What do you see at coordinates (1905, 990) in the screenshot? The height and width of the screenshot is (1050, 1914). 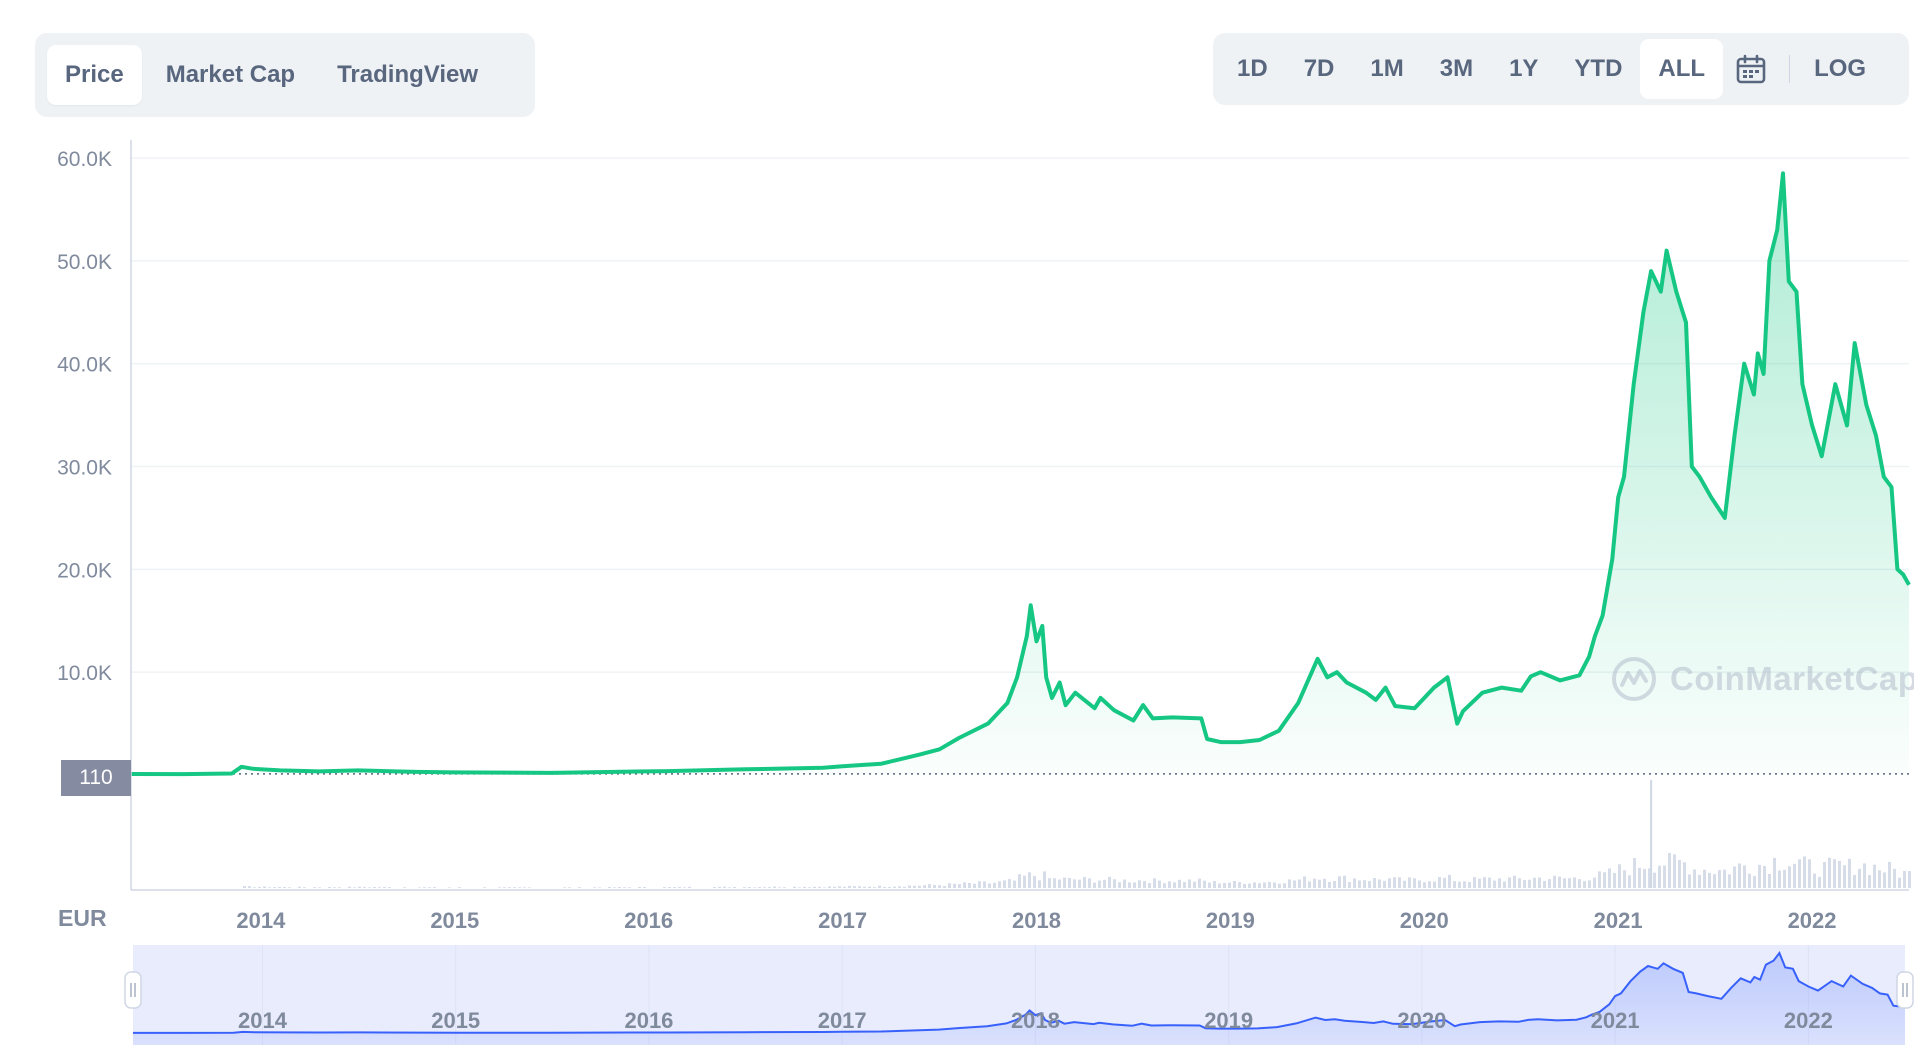 I see `navigator-right-handle` at bounding box center [1905, 990].